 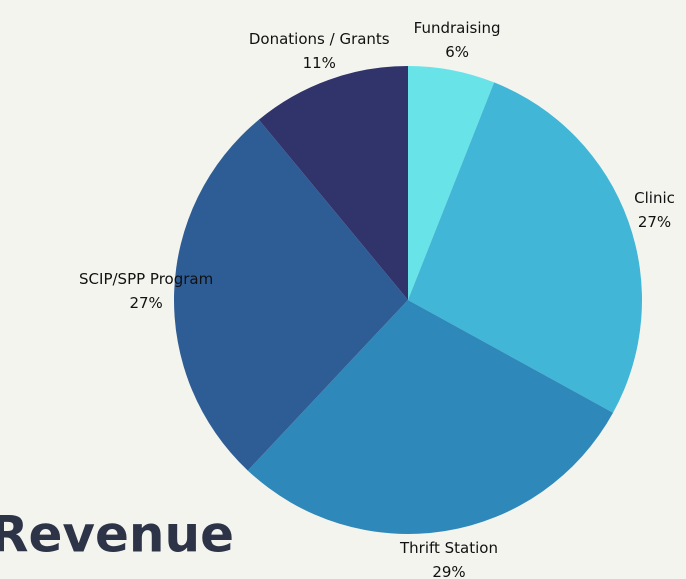 What do you see at coordinates (654, 198) in the screenshot?
I see `slice-label: Clinic` at bounding box center [654, 198].